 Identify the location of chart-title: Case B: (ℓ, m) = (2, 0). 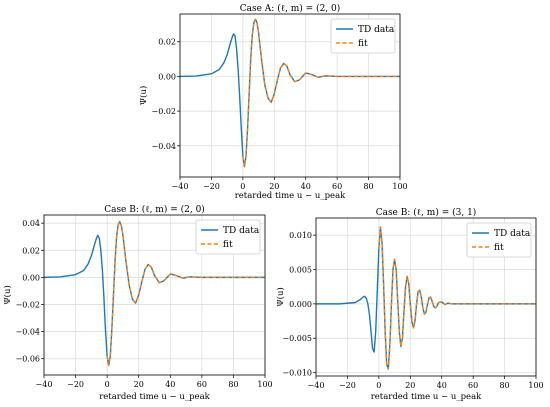
(154, 209).